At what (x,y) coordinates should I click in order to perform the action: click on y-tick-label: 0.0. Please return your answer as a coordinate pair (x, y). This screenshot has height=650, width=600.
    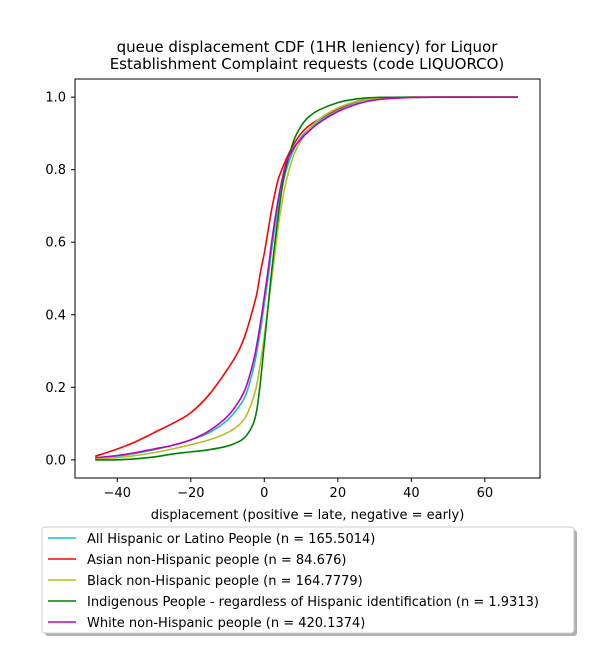
    Looking at the image, I should click on (55, 460).